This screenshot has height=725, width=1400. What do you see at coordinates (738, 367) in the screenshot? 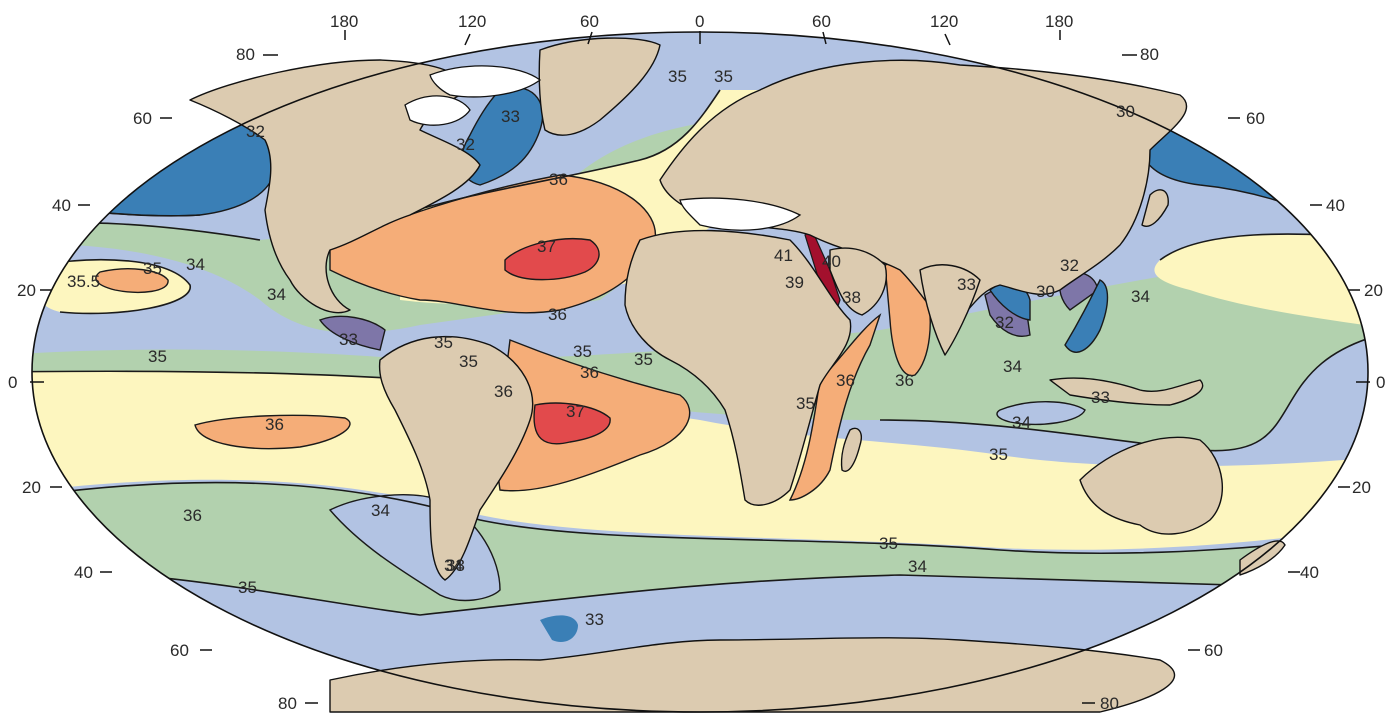
I see `land-africa` at bounding box center [738, 367].